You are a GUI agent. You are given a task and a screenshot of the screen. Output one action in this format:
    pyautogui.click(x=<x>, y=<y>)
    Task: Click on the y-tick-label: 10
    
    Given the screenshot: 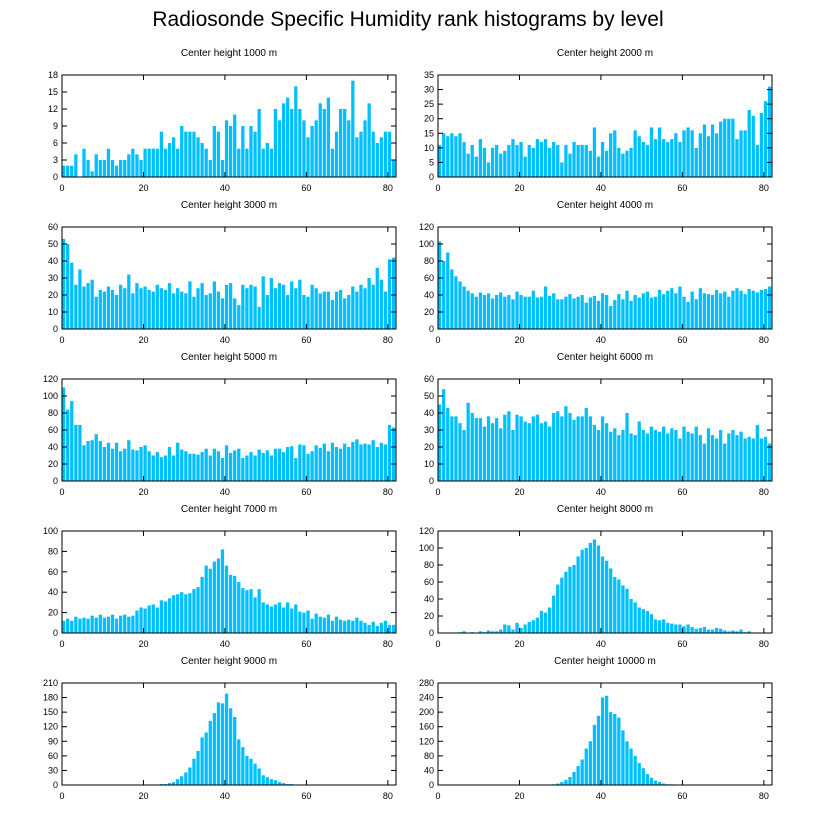 What is the action you would take?
    pyautogui.click(x=429, y=148)
    